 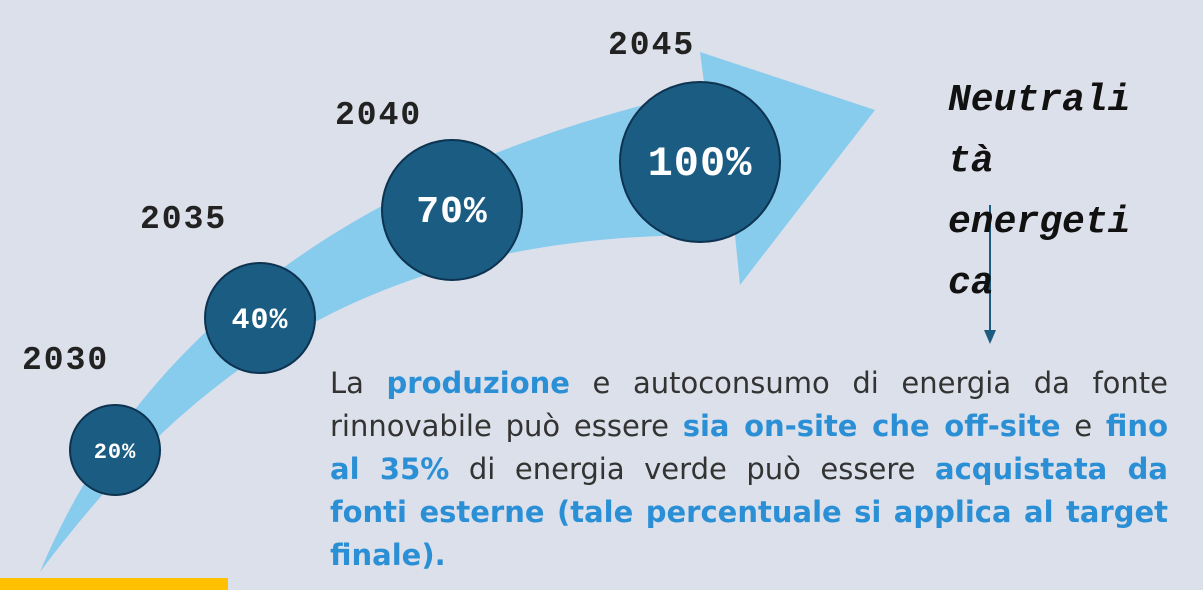 What do you see at coordinates (378, 115) in the screenshot?
I see `milestone-year: 2040` at bounding box center [378, 115].